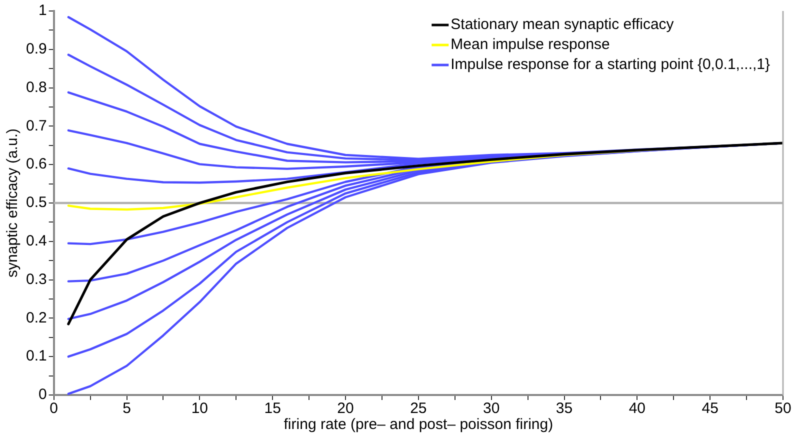 This screenshot has width=793, height=436. What do you see at coordinates (42, 11) in the screenshot?
I see `y-tick-label: 1` at bounding box center [42, 11].